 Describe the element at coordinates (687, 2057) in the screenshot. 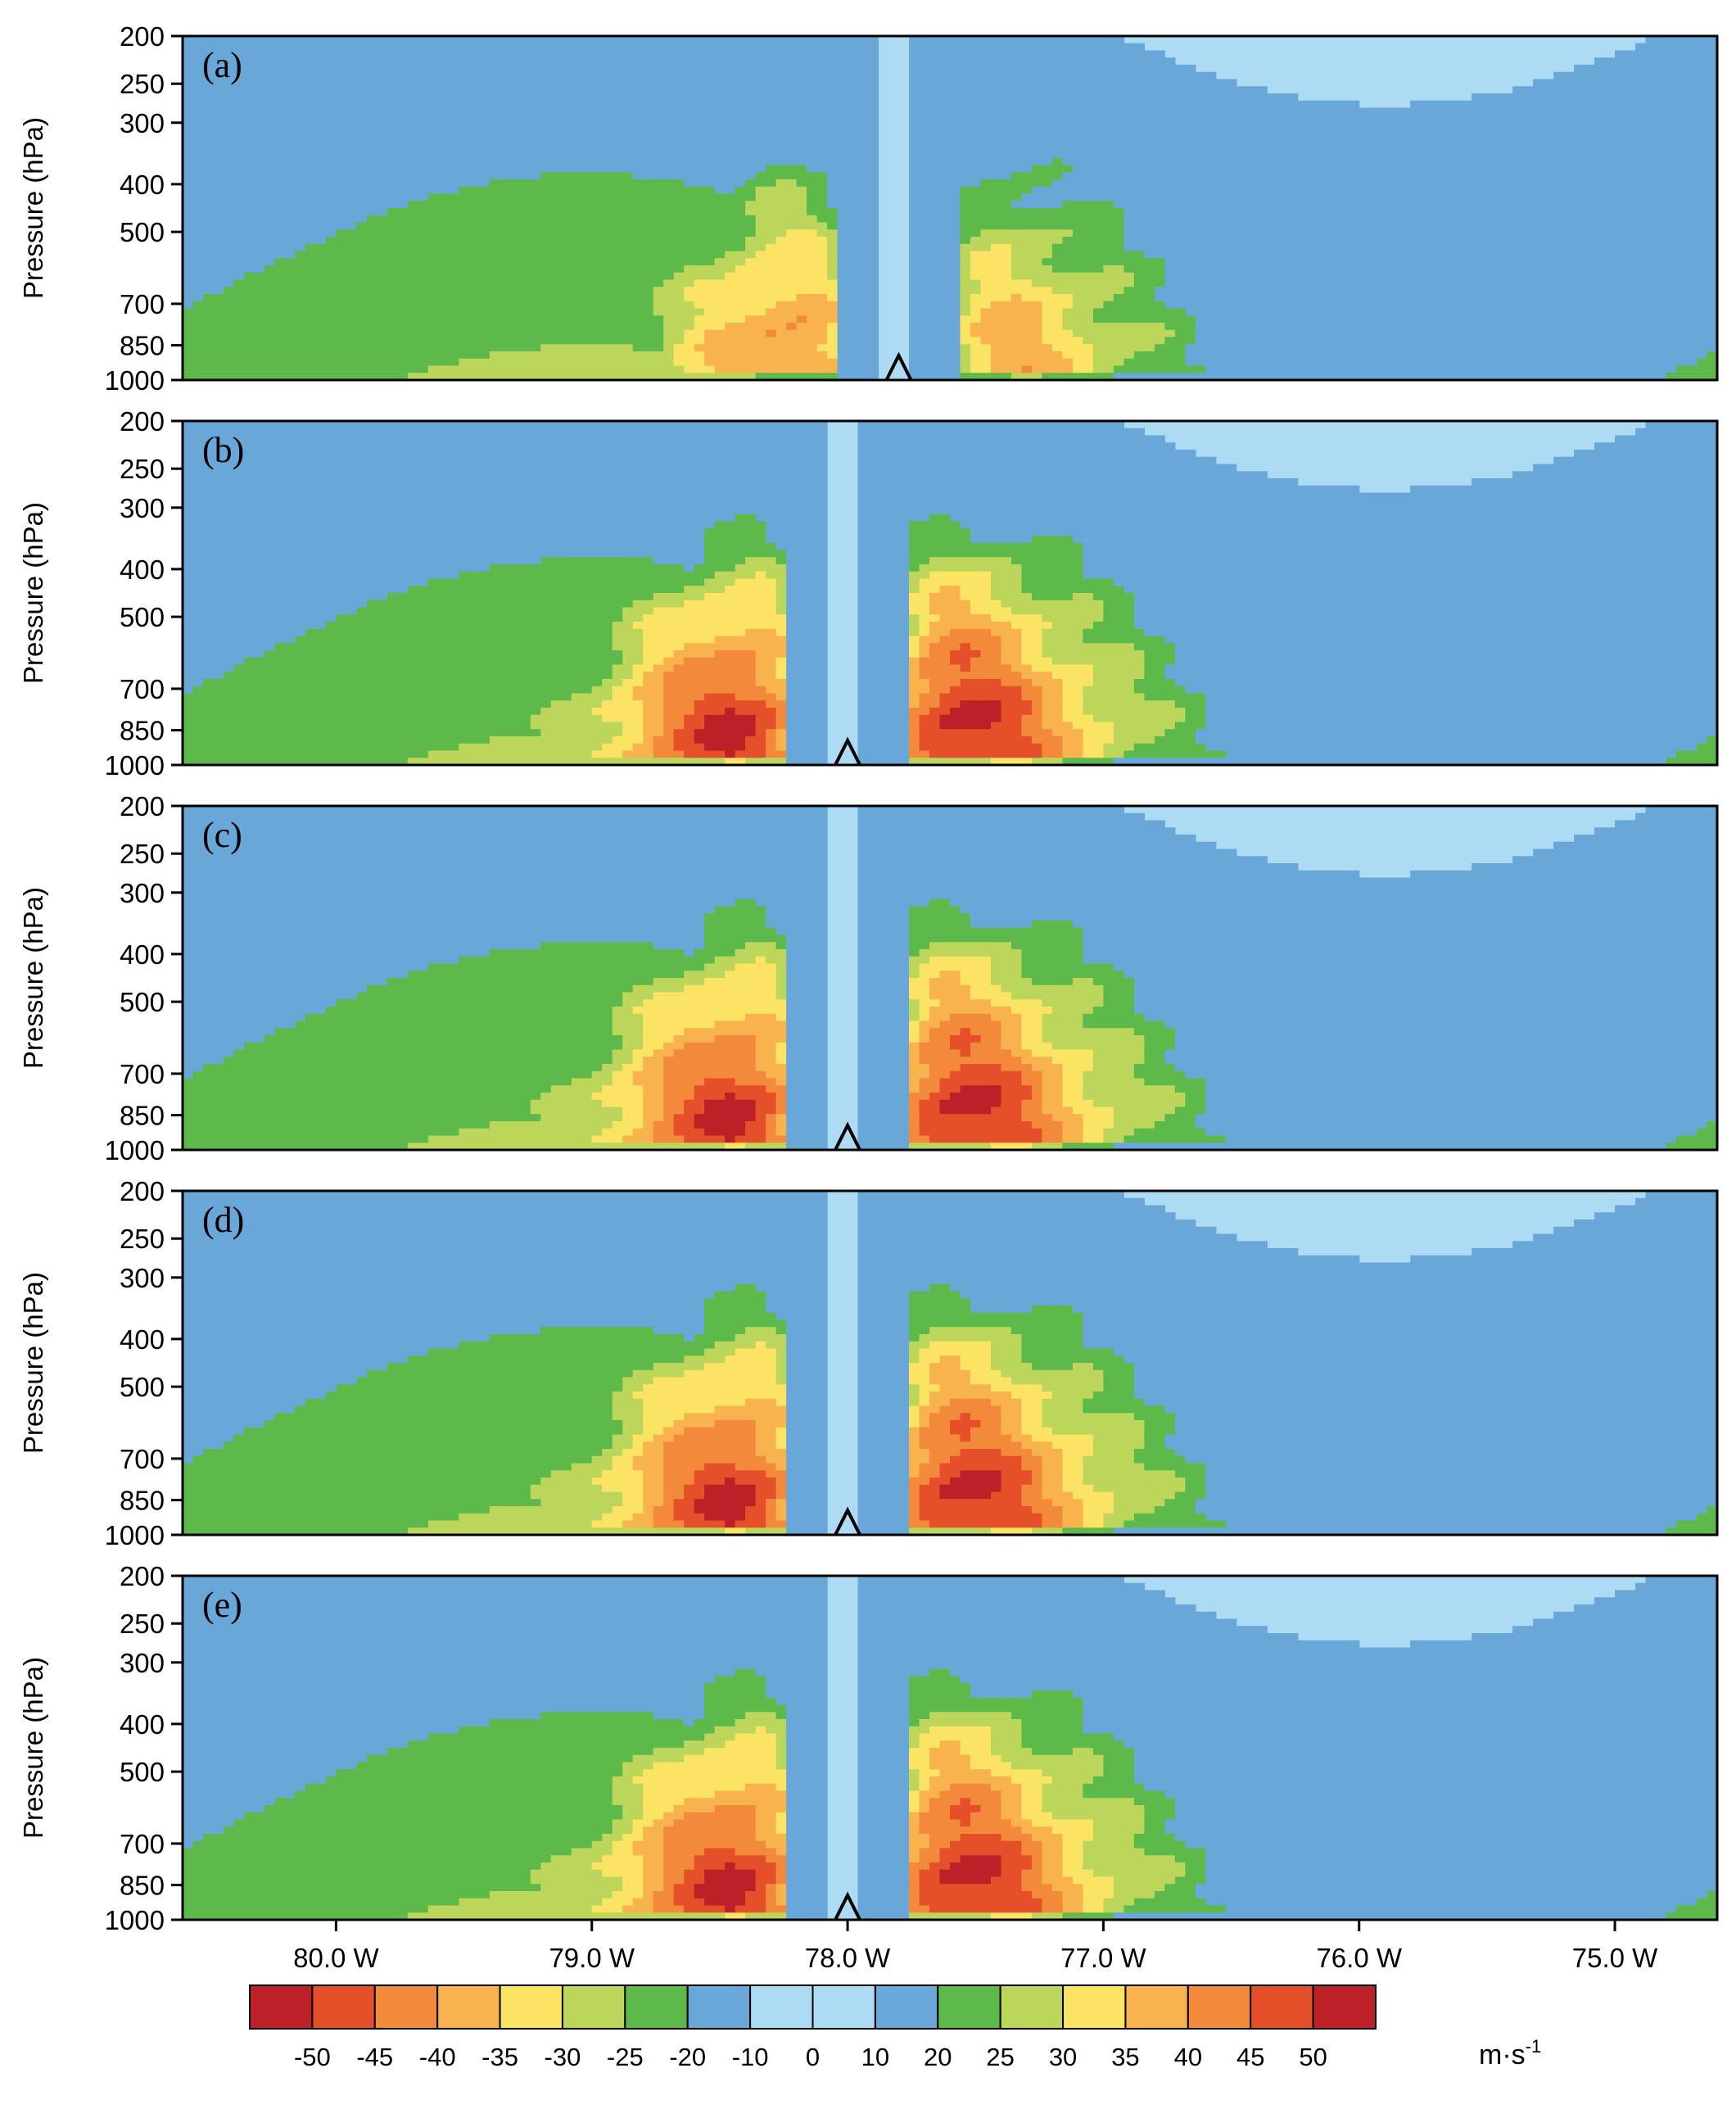

I see `colorbar-tick-label: -20` at that location.